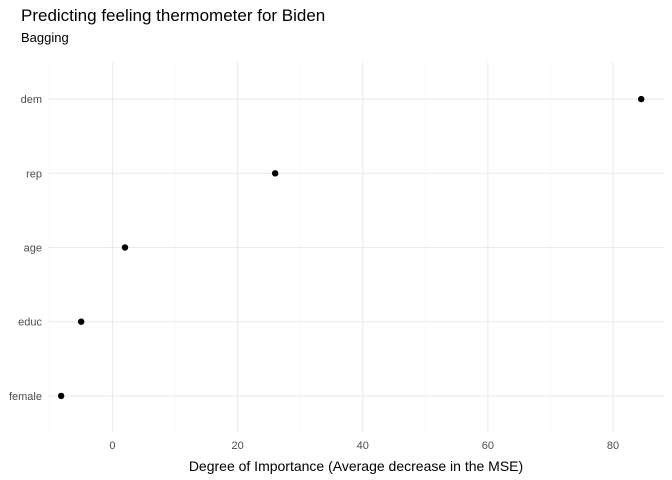 This screenshot has width=672, height=480. I want to click on y-tick-label: educ, so click(30, 323).